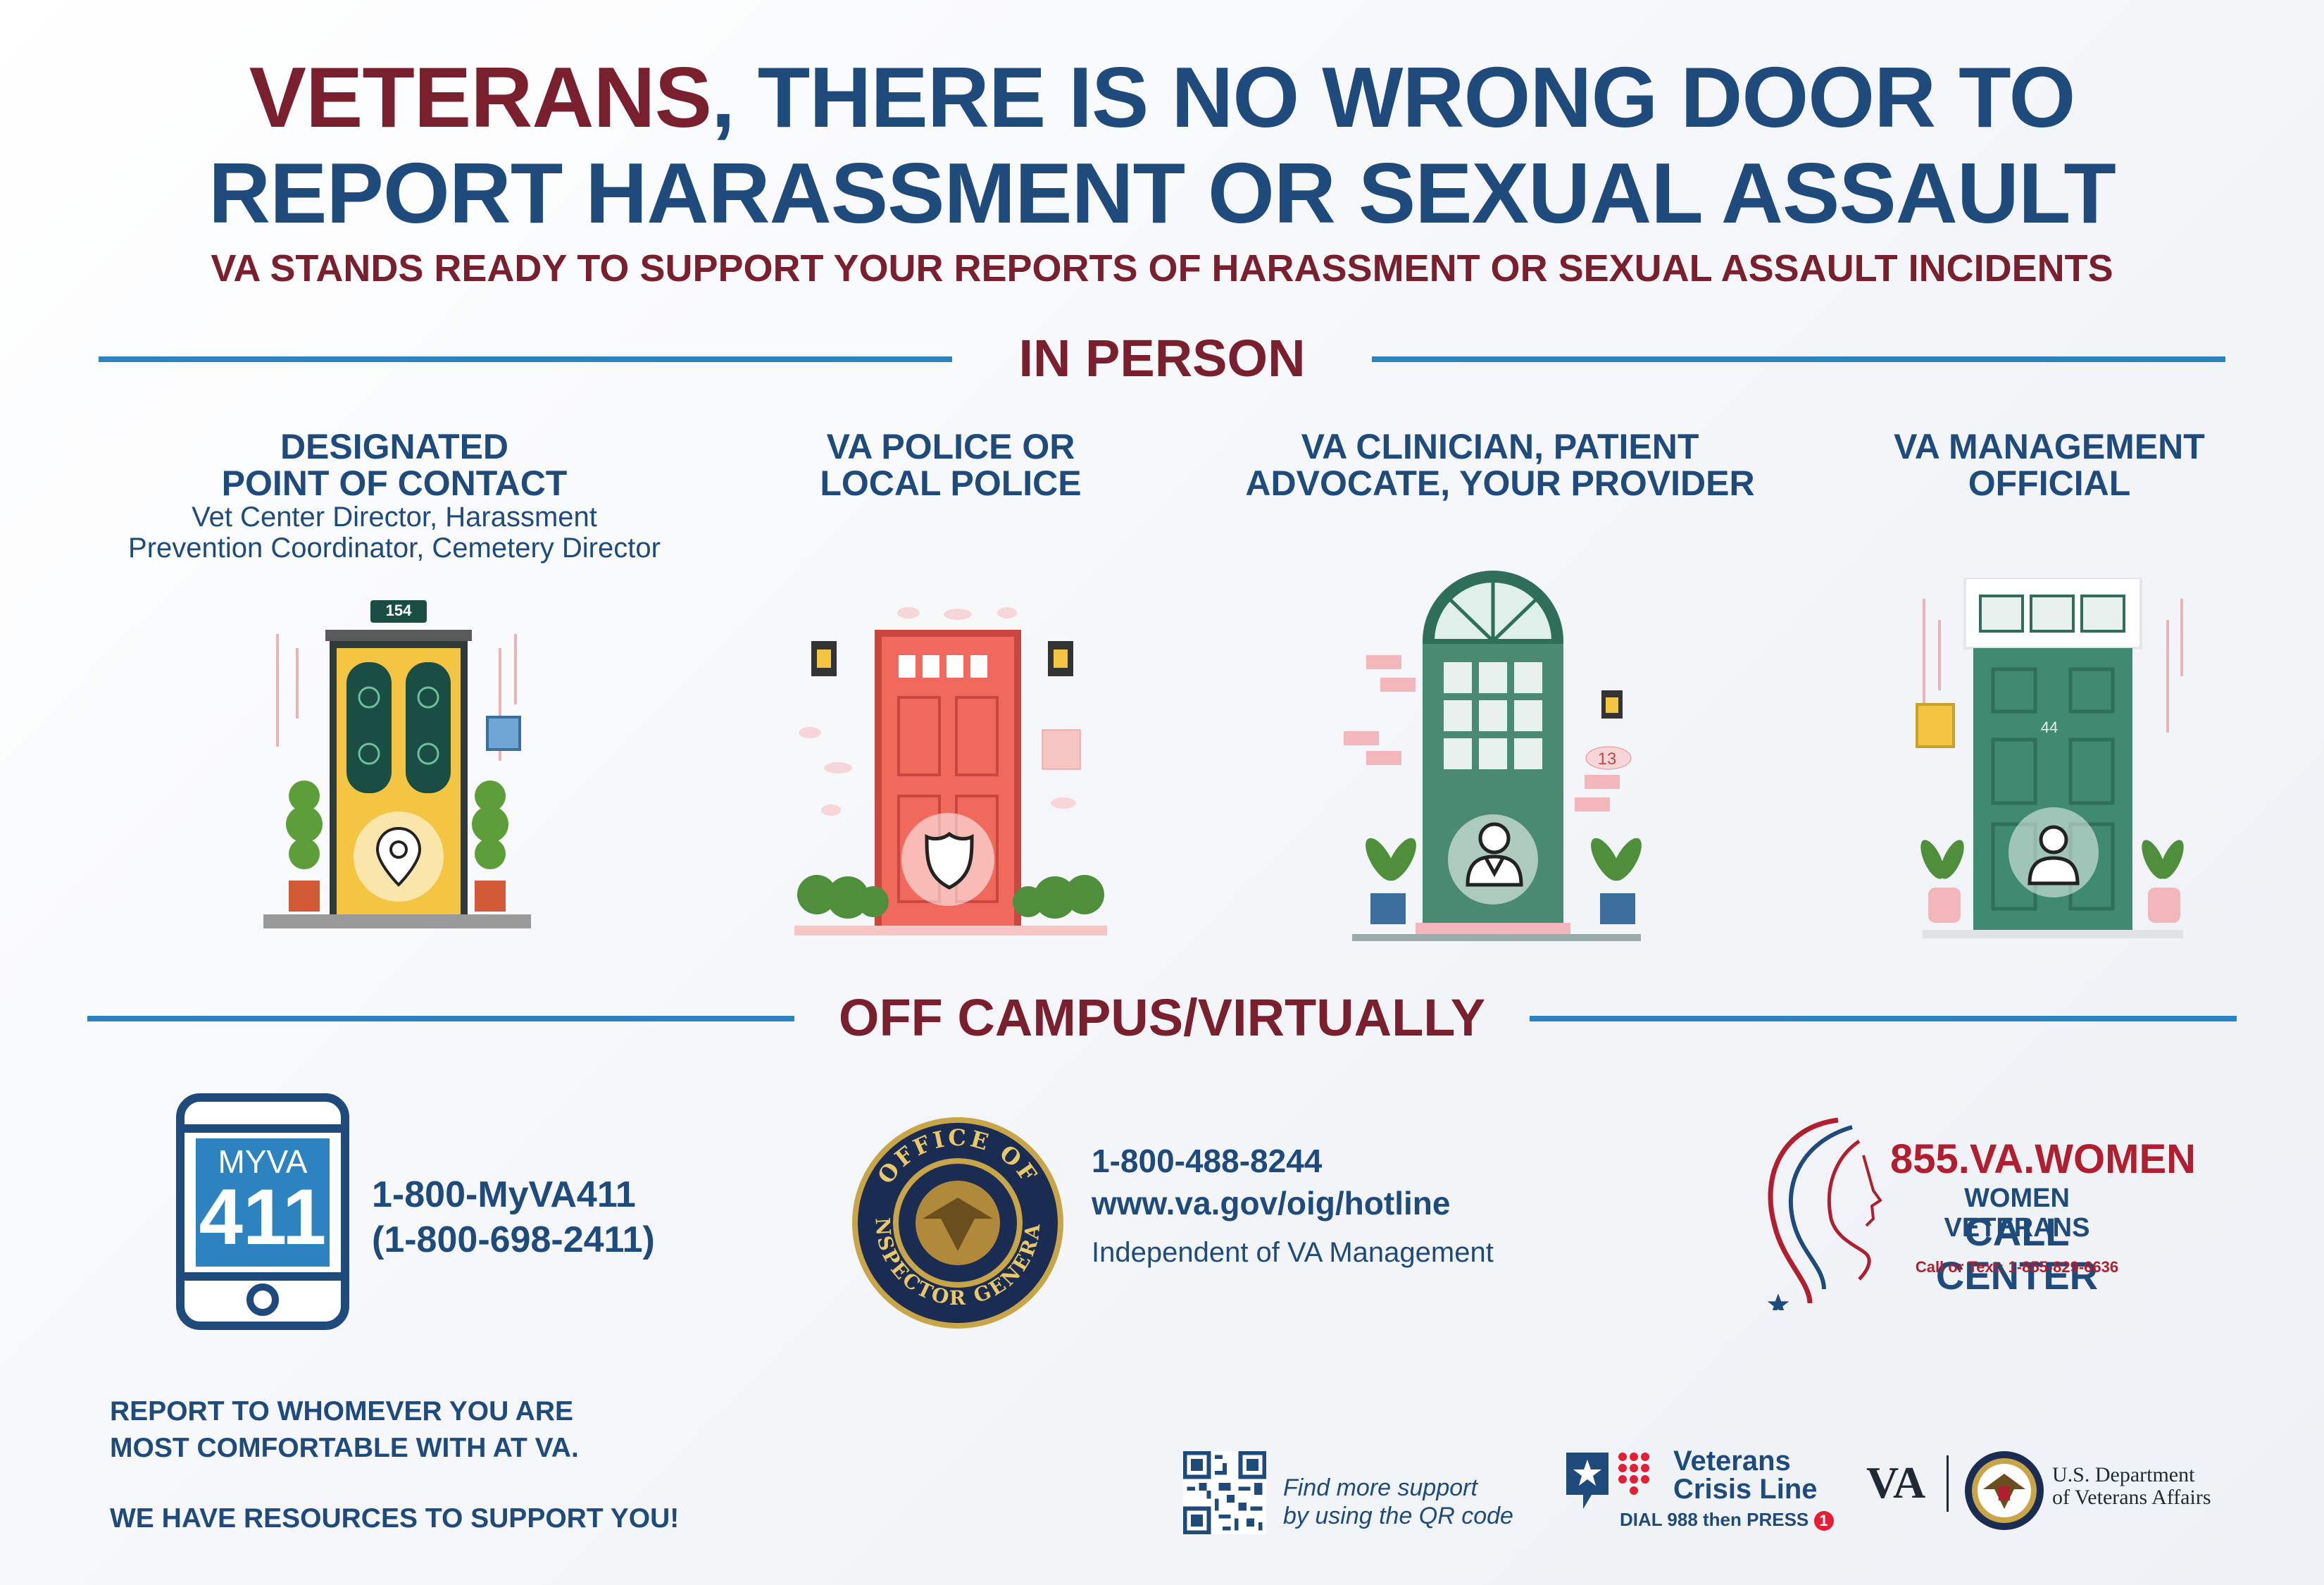 The height and width of the screenshot is (1585, 2324). Describe the element at coordinates (1380, 1487) in the screenshot. I see `qr-caption-1: Find more support` at that location.